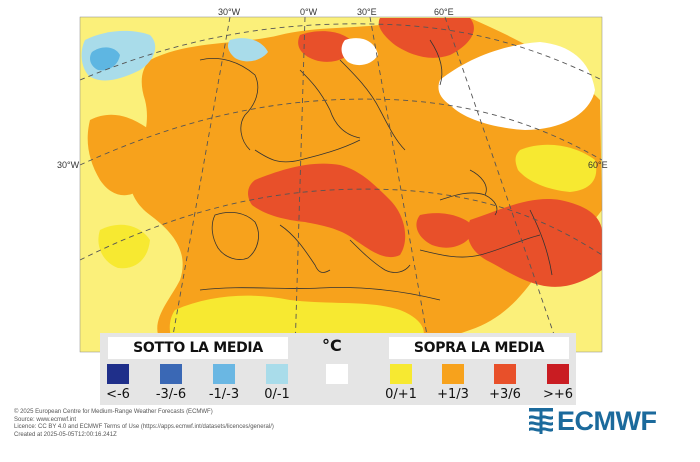  Describe the element at coordinates (516, 86) in the screenshot. I see `anomaly-zone-white-east` at that location.